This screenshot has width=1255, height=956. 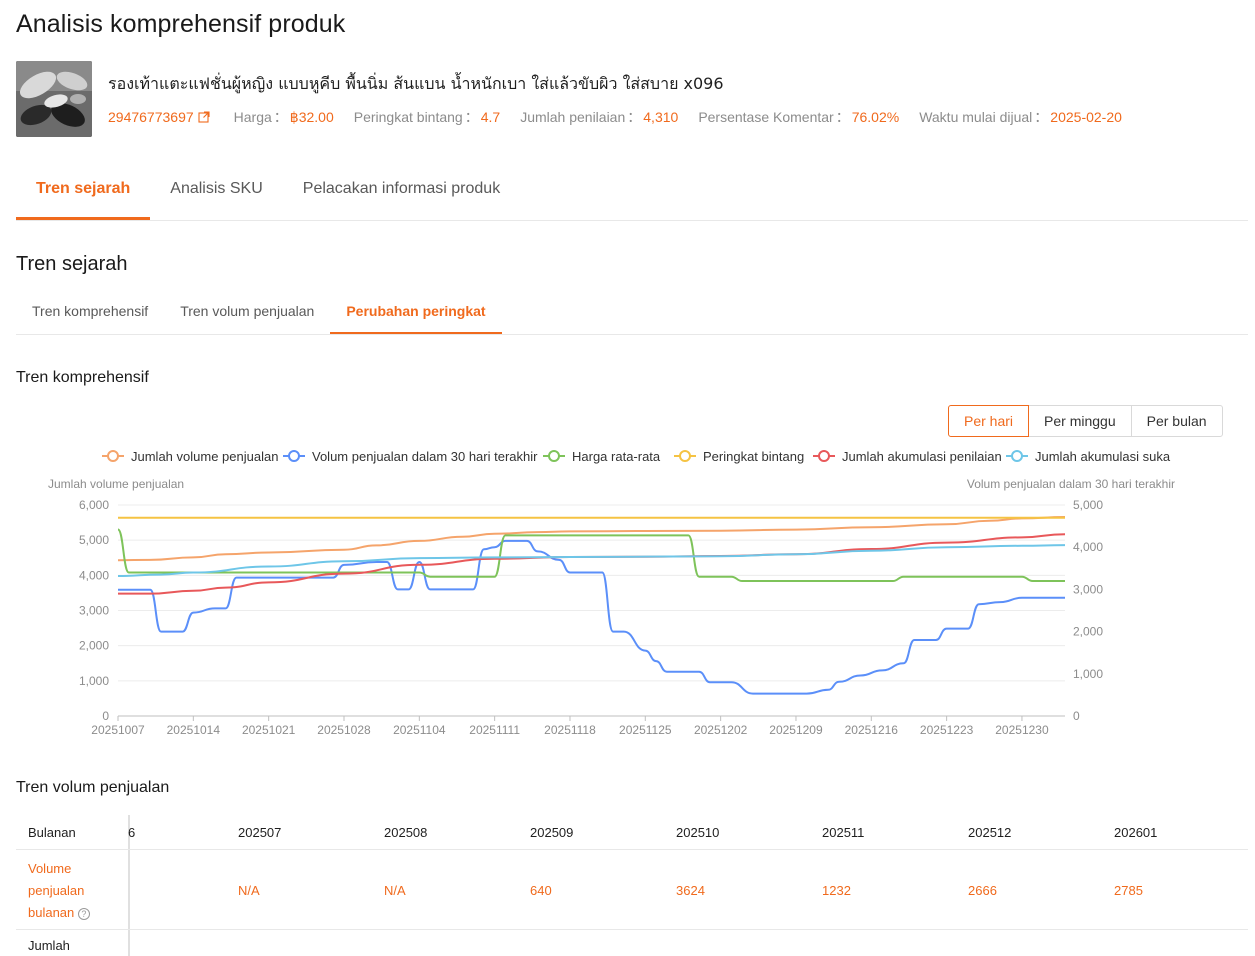 I want to click on tab-pelacakan-informasi-produk: Pelacakan informasi produk, so click(x=401, y=188).